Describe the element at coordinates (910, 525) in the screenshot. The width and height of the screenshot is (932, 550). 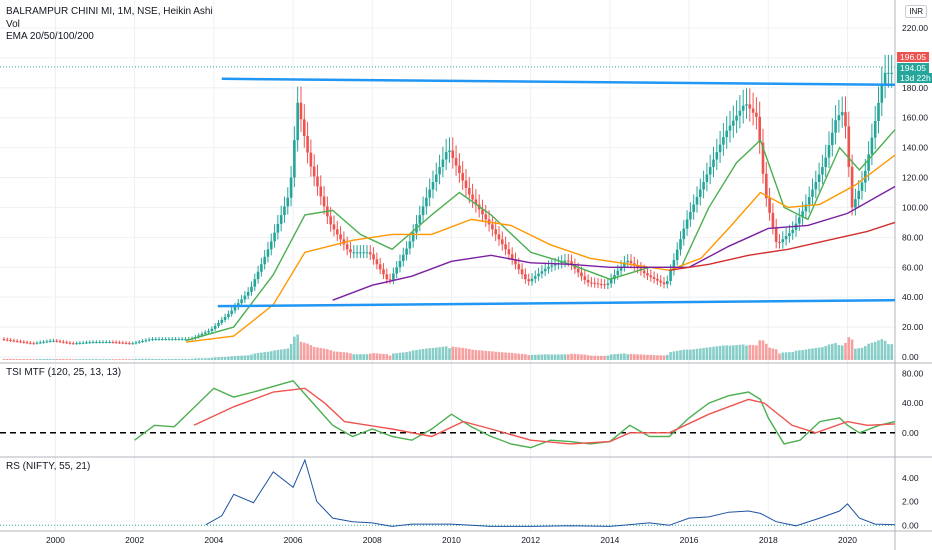
I see `rs-tick-label: 0.00` at that location.